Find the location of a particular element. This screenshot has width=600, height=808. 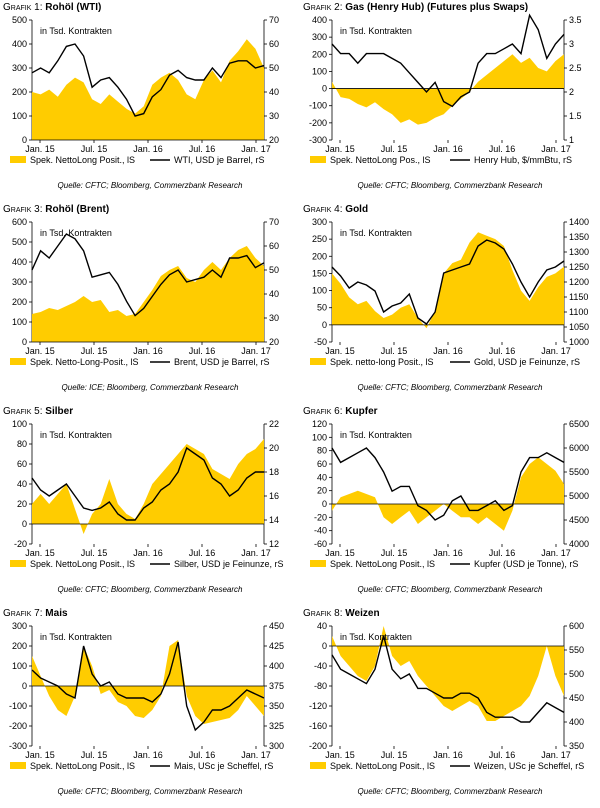

panel-name: Gold is located at coordinates (357, 209).